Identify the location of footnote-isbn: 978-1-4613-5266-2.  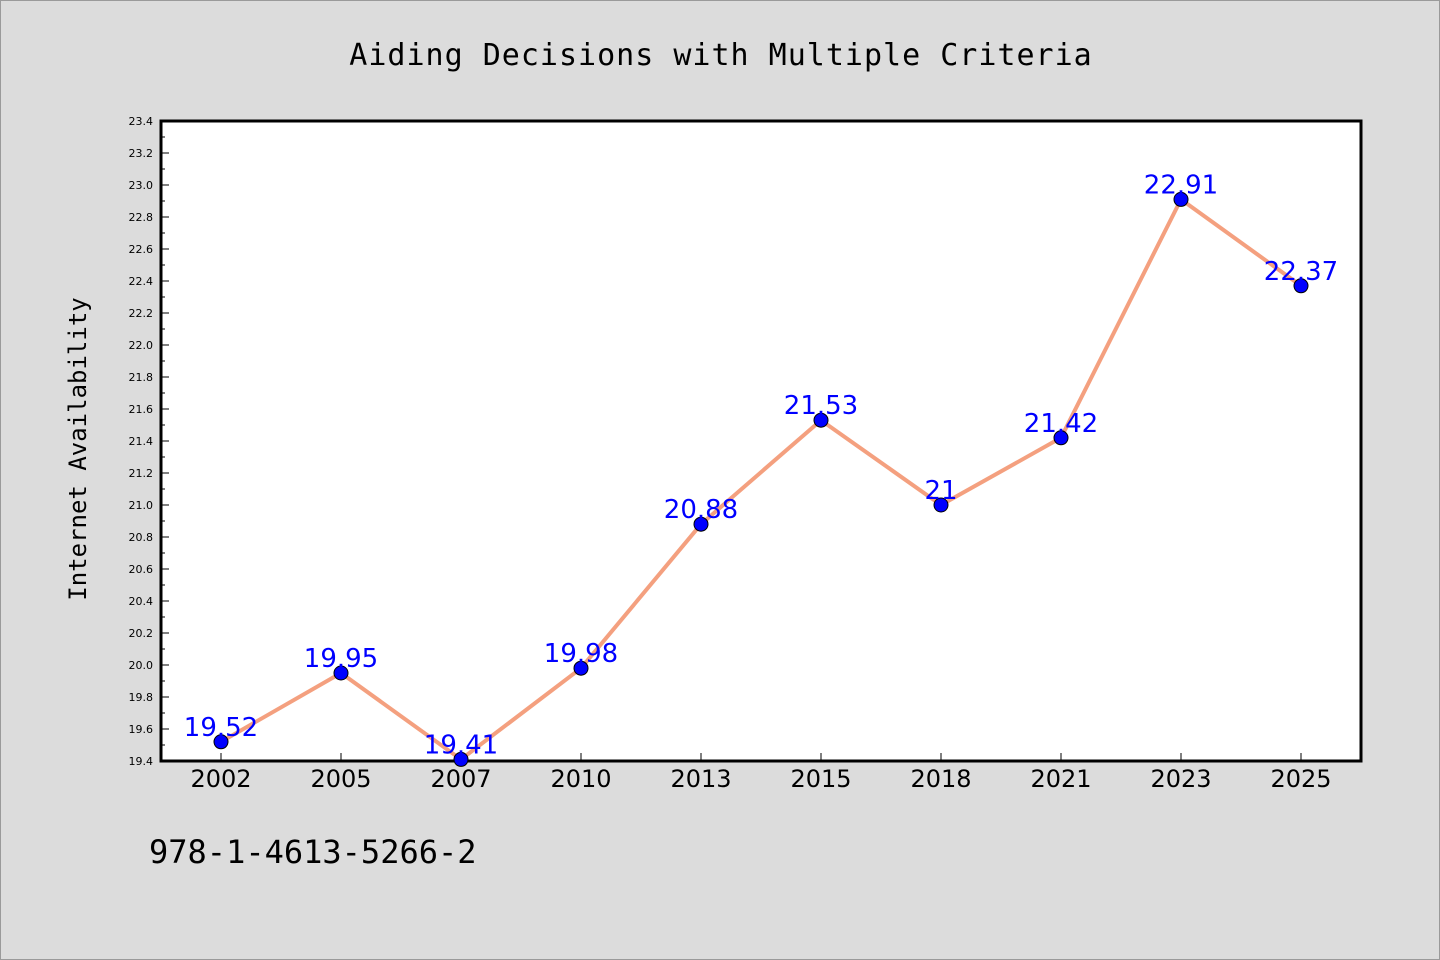
(313, 852).